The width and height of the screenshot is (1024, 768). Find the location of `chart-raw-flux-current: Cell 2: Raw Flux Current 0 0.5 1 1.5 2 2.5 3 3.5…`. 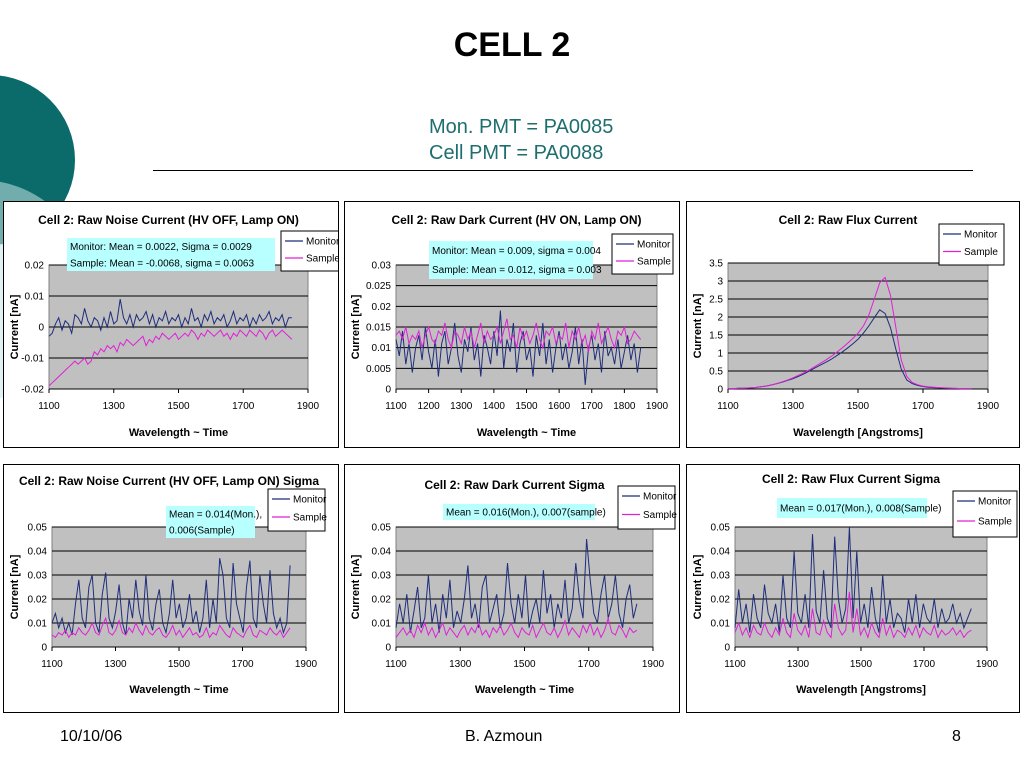

chart-raw-flux-current: Cell 2: Raw Flux Current 0 0.5 1 1.5 2 2.5 3 3.5… is located at coordinates (853, 324).